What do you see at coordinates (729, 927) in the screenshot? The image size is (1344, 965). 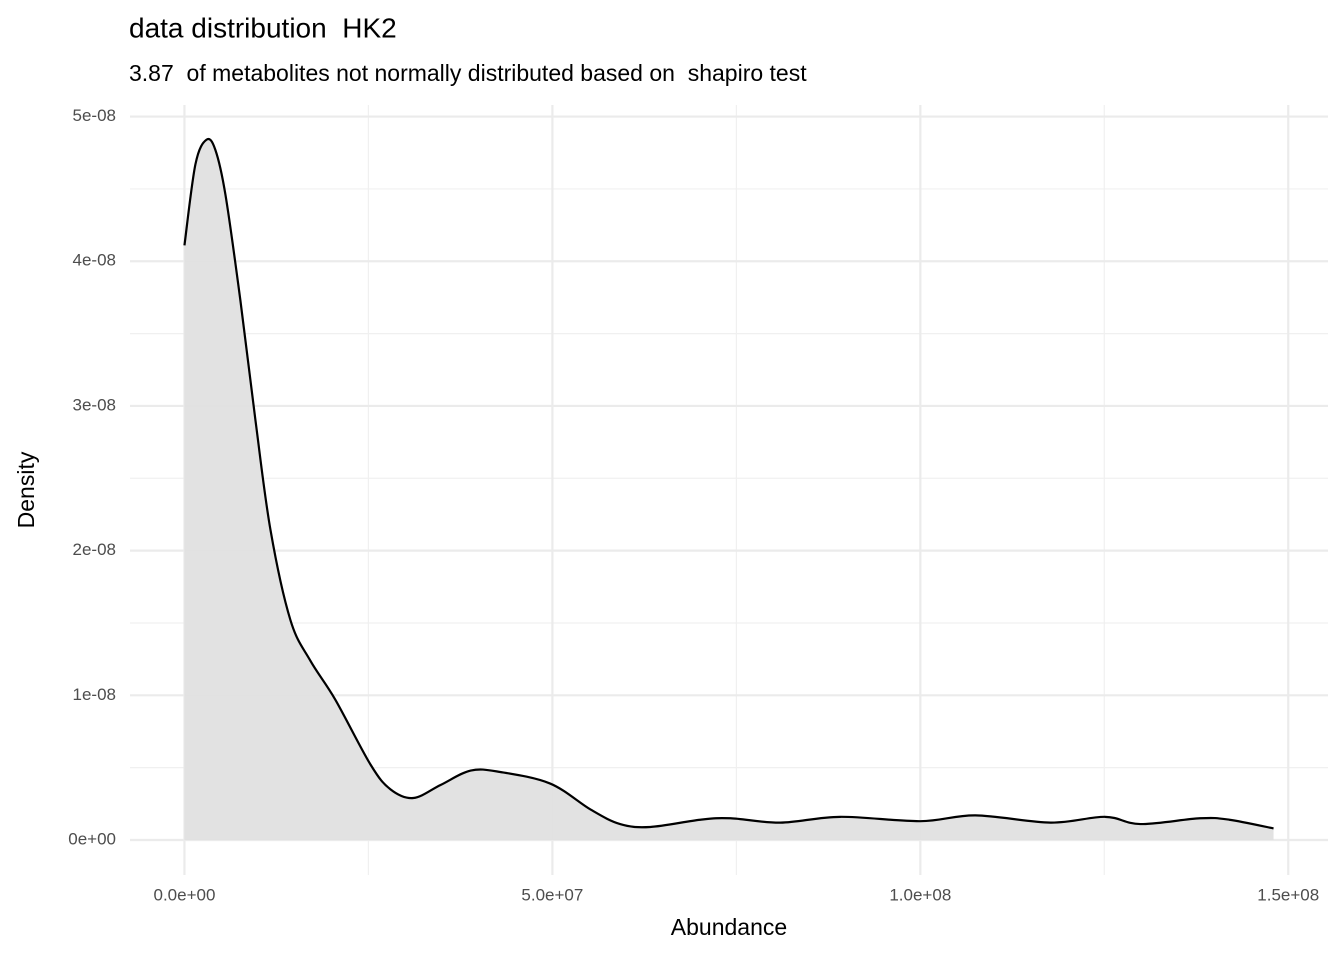 I see `x-axis-label: Abundance` at bounding box center [729, 927].